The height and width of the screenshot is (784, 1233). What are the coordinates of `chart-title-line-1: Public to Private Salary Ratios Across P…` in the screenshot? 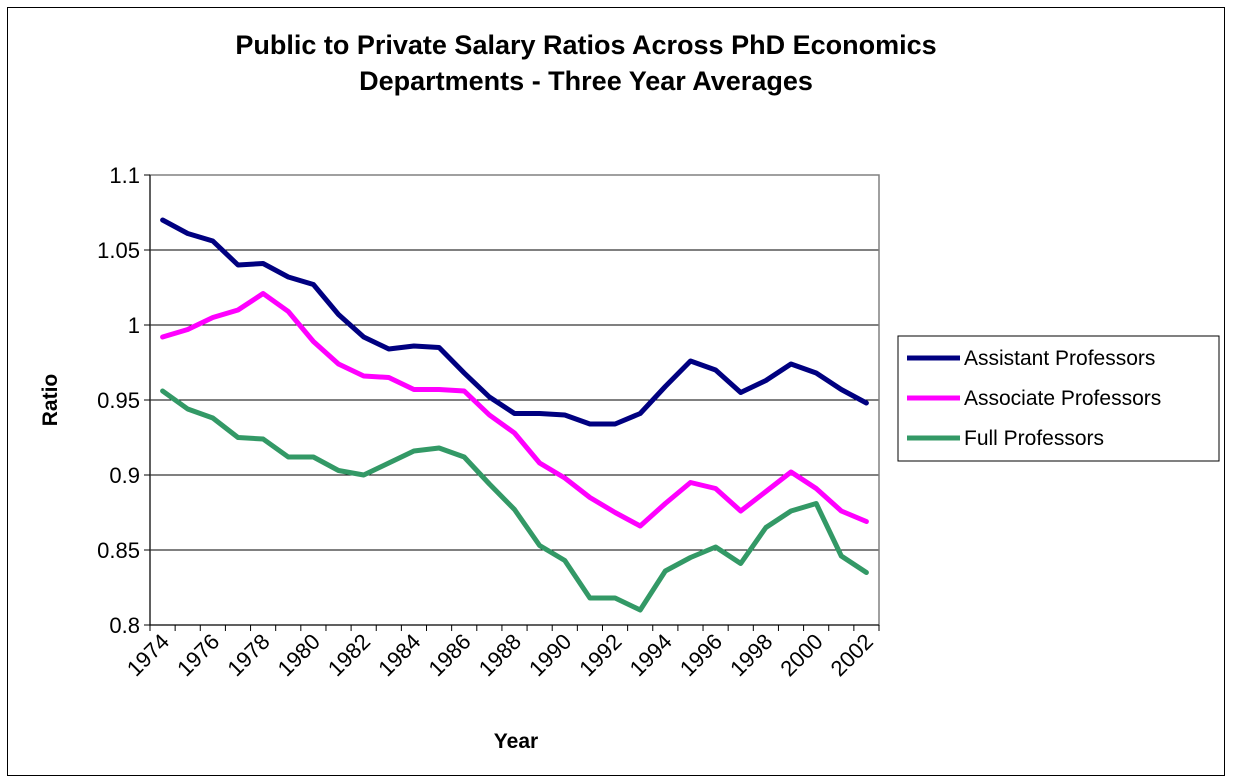 It's located at (585, 45).